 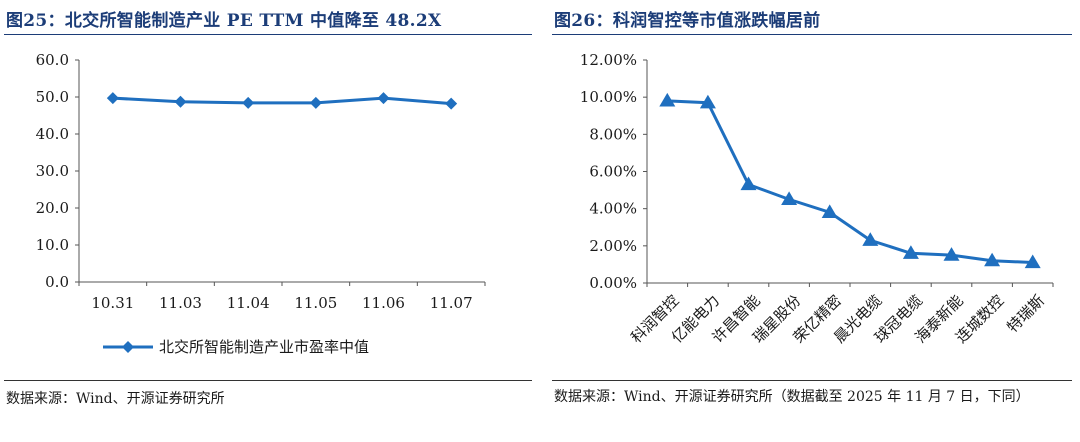 What do you see at coordinates (315, 303) in the screenshot?
I see `x-tick-label: 11.05` at bounding box center [315, 303].